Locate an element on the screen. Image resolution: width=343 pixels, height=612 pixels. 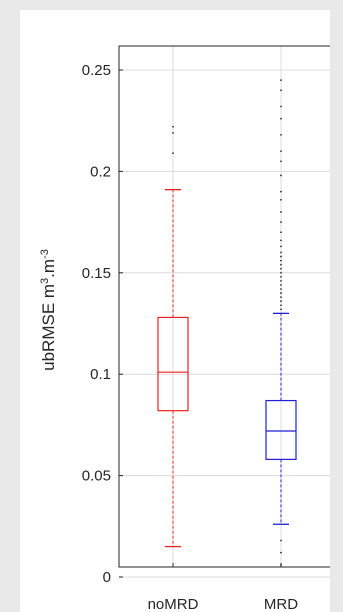
x-tick-layer: noMRD MRD is located at coordinates (223, 587).